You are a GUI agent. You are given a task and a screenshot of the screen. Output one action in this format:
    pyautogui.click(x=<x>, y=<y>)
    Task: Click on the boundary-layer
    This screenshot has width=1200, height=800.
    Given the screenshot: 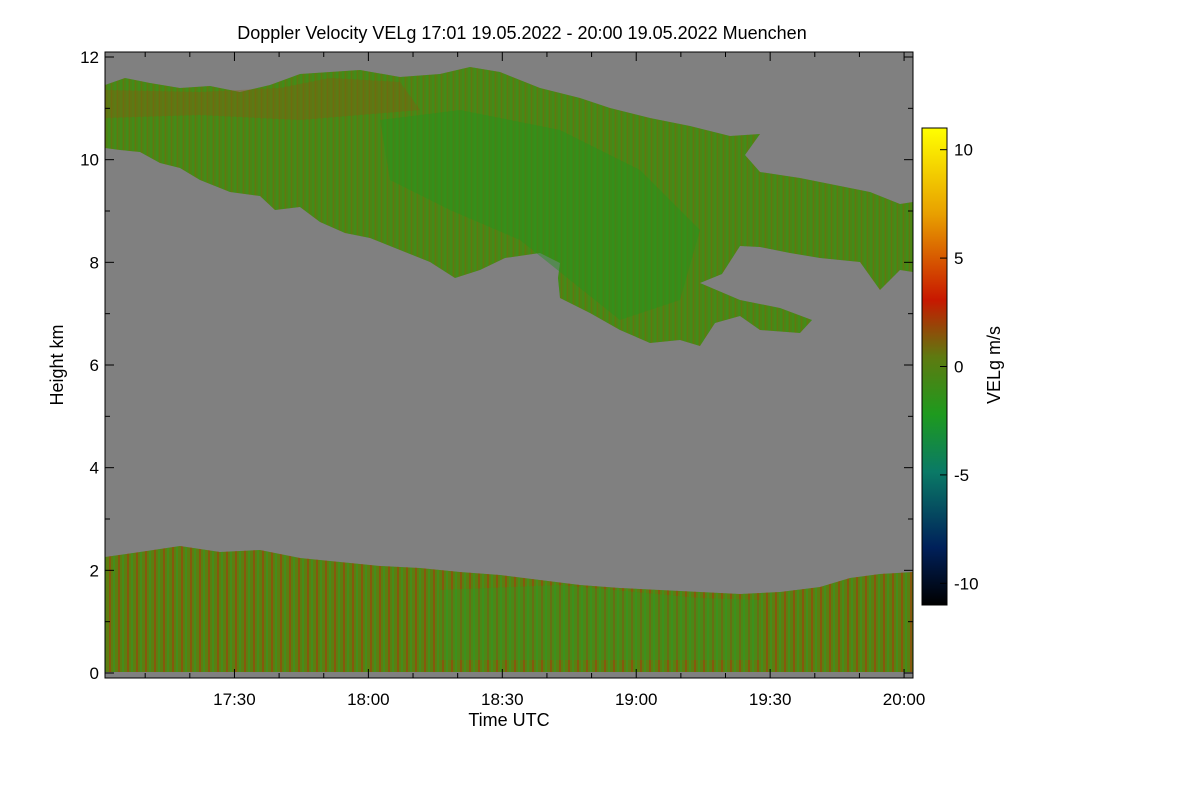 What is the action you would take?
    pyautogui.click(x=509, y=609)
    